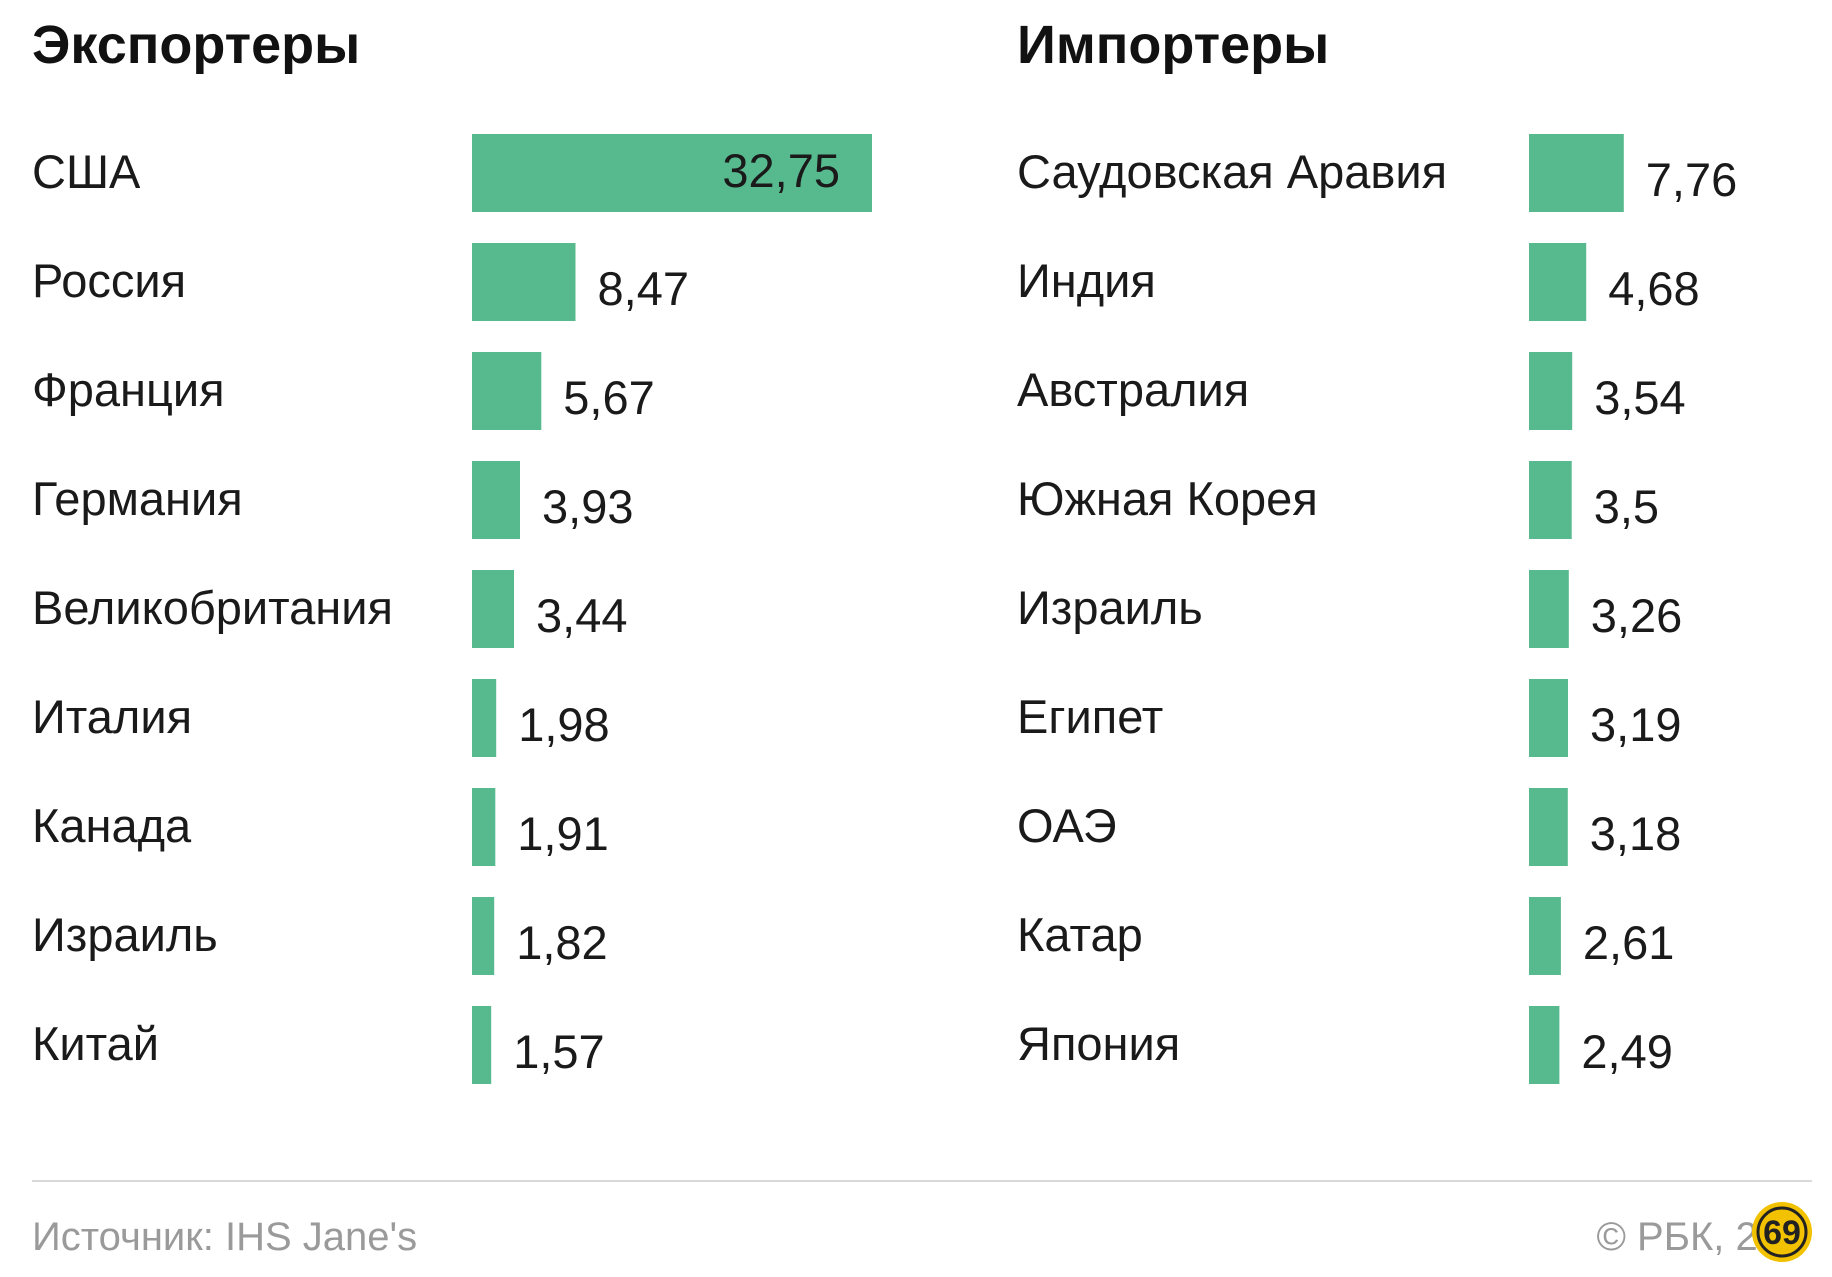 Image resolution: width=1832 pixels, height=1277 pixels. What do you see at coordinates (1232, 171) in the screenshot?
I see `importer-category-label: Саудовская Аравия` at bounding box center [1232, 171].